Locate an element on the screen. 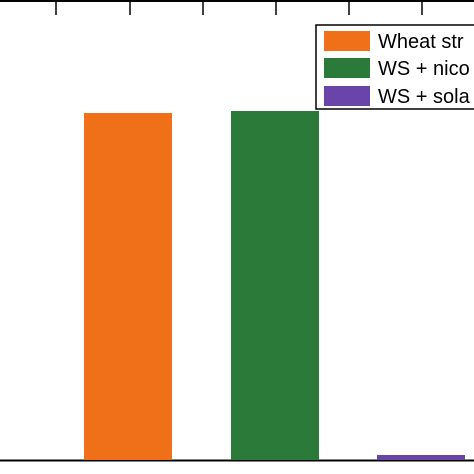 The image size is (474, 474). bar-ws-nico is located at coordinates (275, 285).